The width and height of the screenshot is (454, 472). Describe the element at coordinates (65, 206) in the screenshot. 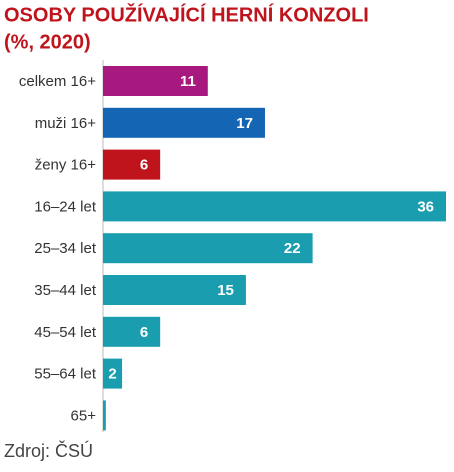

I see `category-label: 16–24 let` at that location.